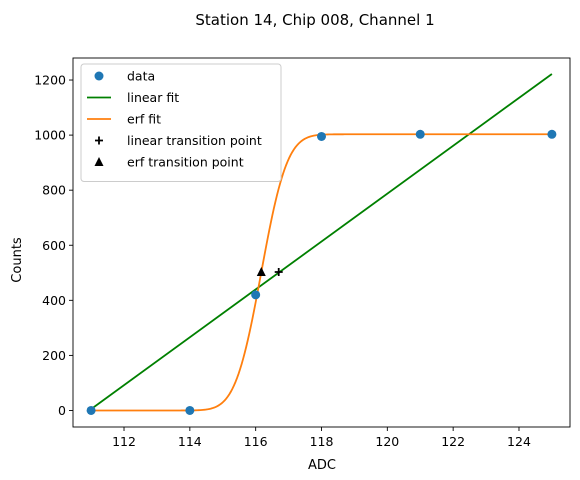  I want to click on x-tick-label: 124, so click(519, 441).